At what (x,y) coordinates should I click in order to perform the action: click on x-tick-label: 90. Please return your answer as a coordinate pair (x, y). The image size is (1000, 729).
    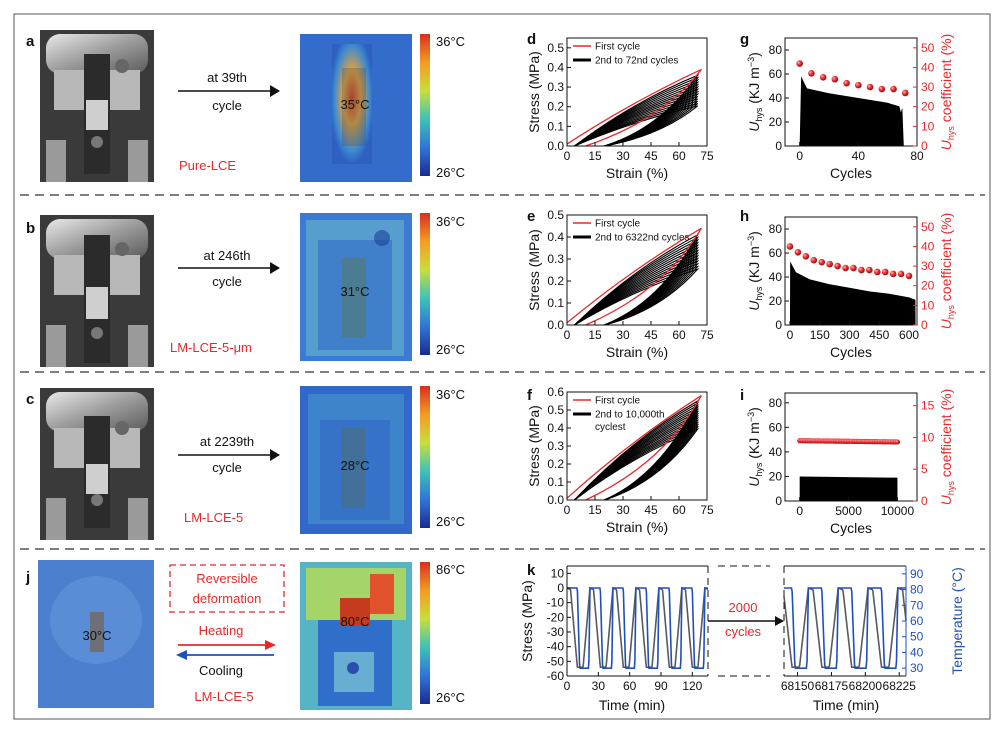
    Looking at the image, I should click on (661, 686).